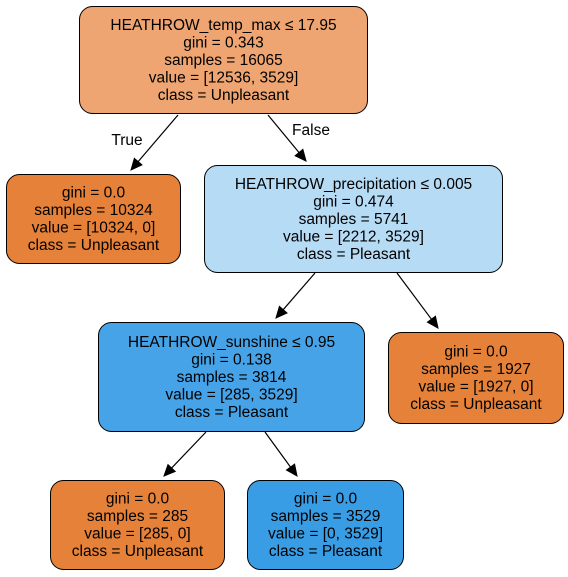 This screenshot has width=568, height=577. I want to click on edge-root-to-left-leaf: True, so click(145, 142).